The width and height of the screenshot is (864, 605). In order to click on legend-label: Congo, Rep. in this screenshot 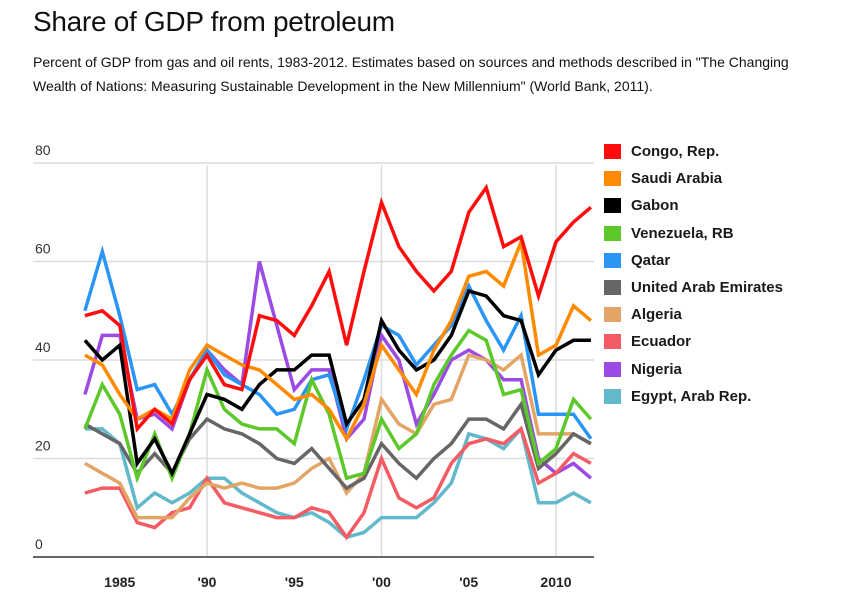, I will do `click(675, 152)`.